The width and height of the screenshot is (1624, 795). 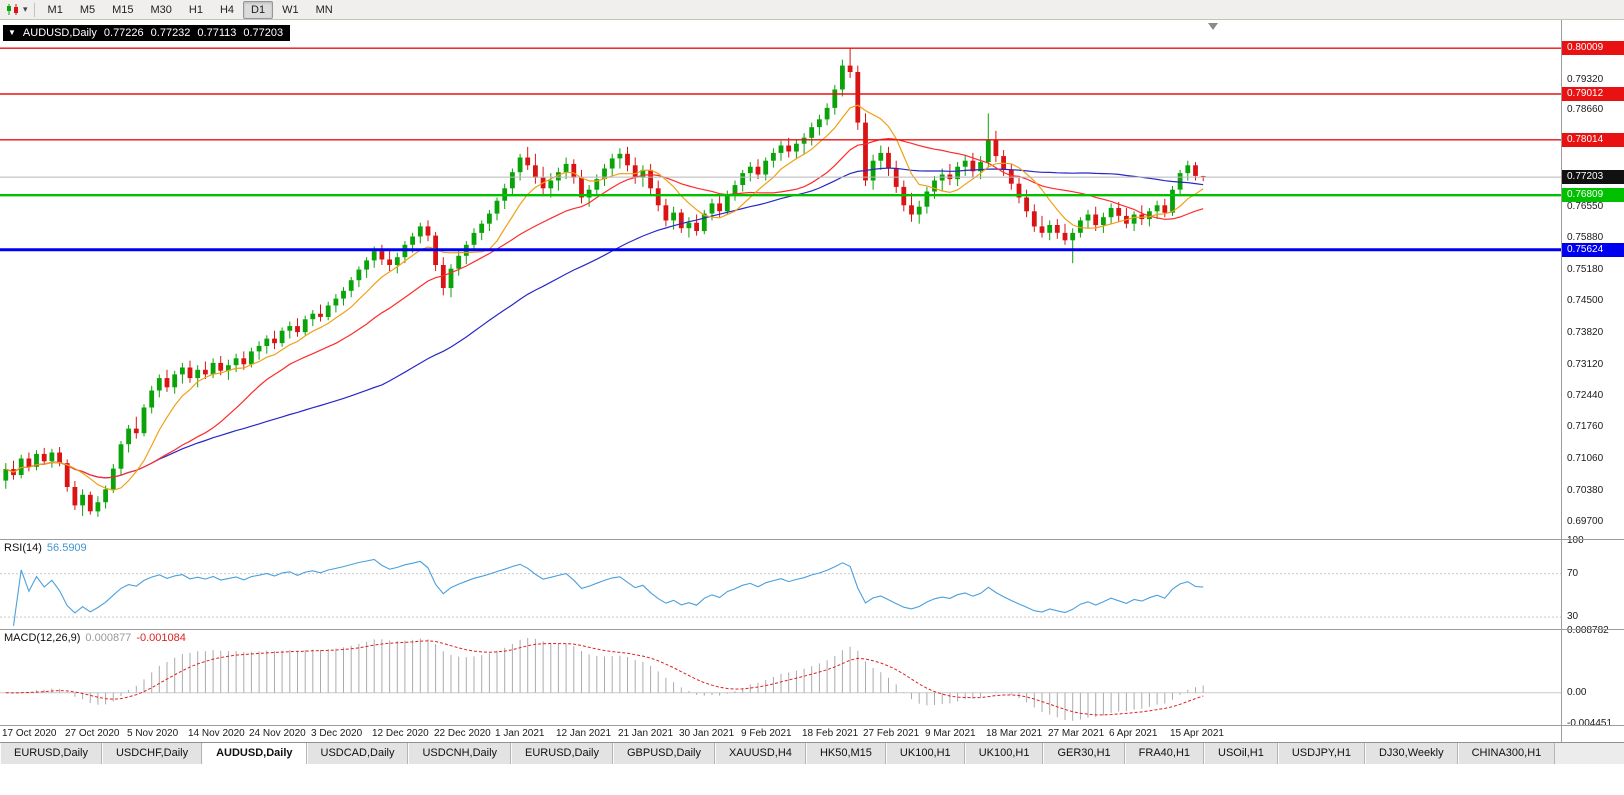 What do you see at coordinates (1321, 753) in the screenshot?
I see `chart-tab-14-usdjpy-h1: USDJPY,H1` at bounding box center [1321, 753].